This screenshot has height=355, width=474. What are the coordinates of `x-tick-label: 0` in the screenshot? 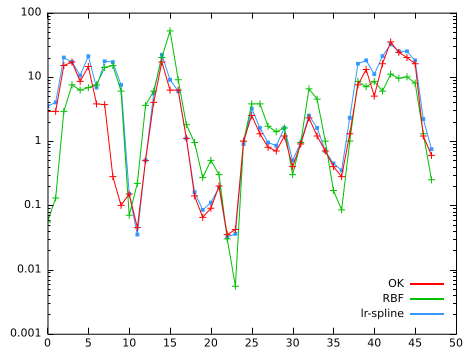 It's located at (47, 343).